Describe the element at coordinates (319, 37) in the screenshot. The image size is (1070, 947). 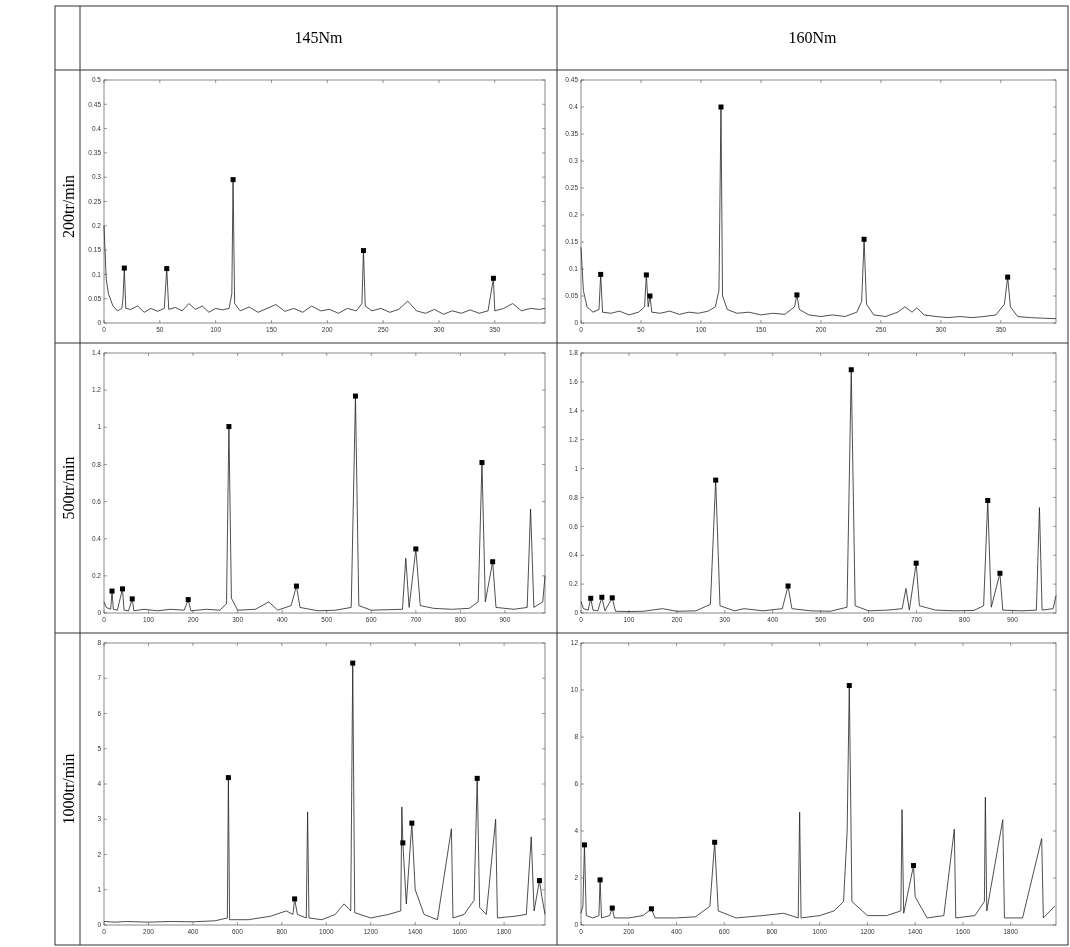
I see `chart-title: 145Nm` at that location.